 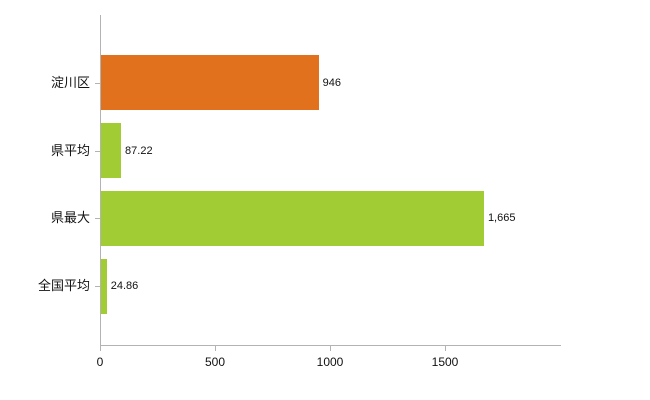 What do you see at coordinates (330, 362) in the screenshot?
I see `x-axis-tick-label-2: 1000` at bounding box center [330, 362].